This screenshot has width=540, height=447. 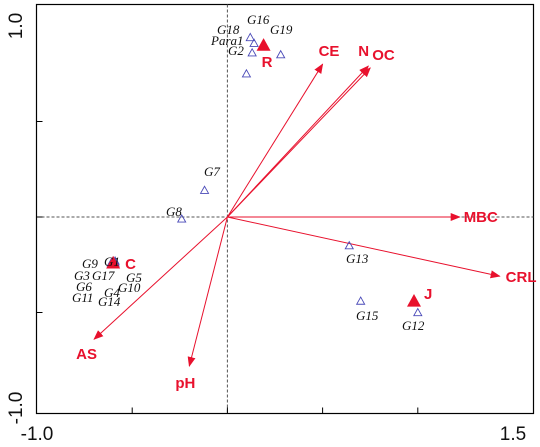 I want to click on centroid-label-r: R, so click(x=267, y=62).